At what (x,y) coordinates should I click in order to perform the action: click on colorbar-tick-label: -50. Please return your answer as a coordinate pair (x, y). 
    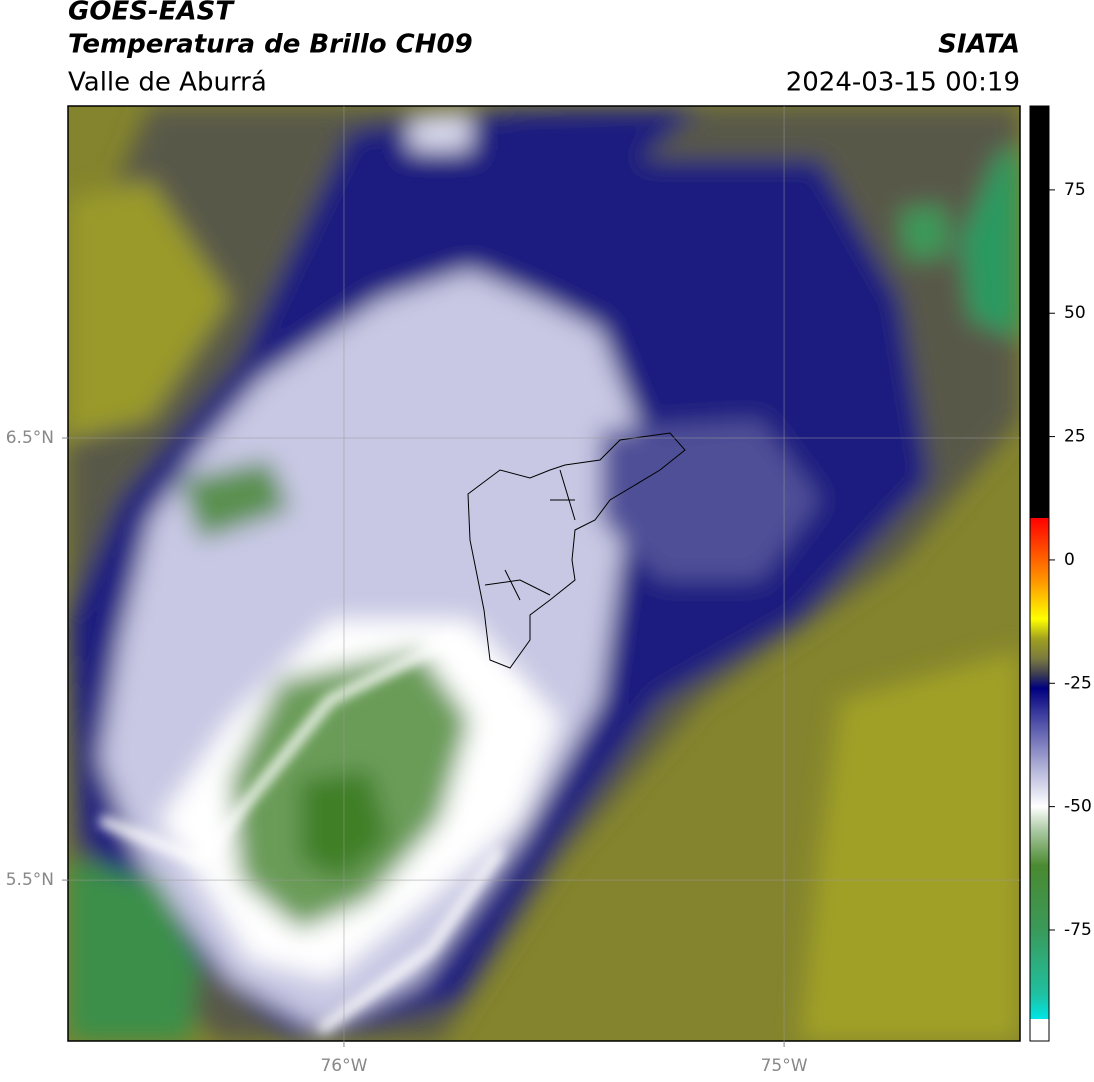
    Looking at the image, I should click on (1078, 807).